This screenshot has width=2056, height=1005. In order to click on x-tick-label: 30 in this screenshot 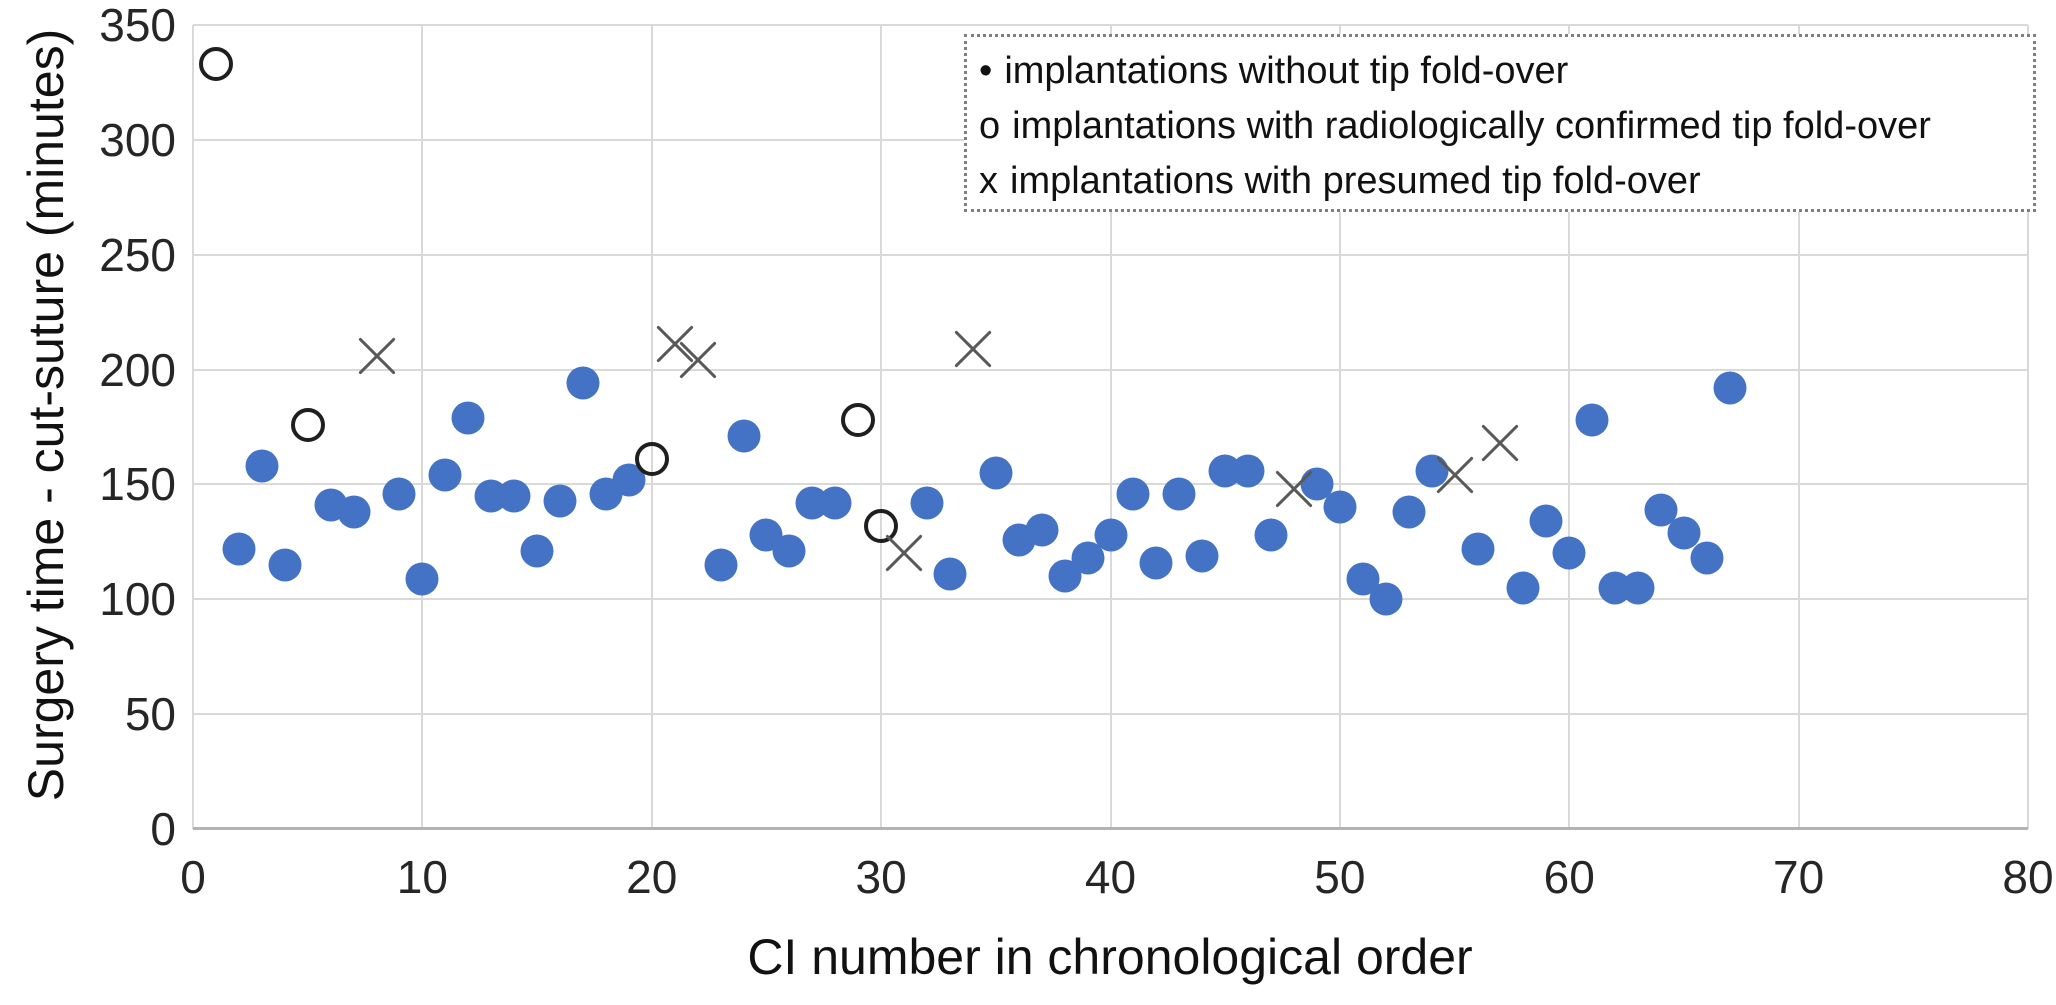, I will do `click(881, 877)`.